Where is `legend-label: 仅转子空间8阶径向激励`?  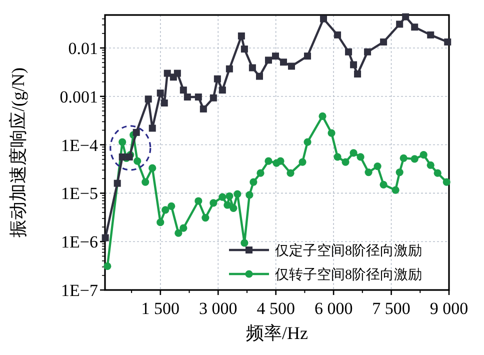 legend-label: 仅转子空间8阶径向激励 is located at coordinates (348, 275).